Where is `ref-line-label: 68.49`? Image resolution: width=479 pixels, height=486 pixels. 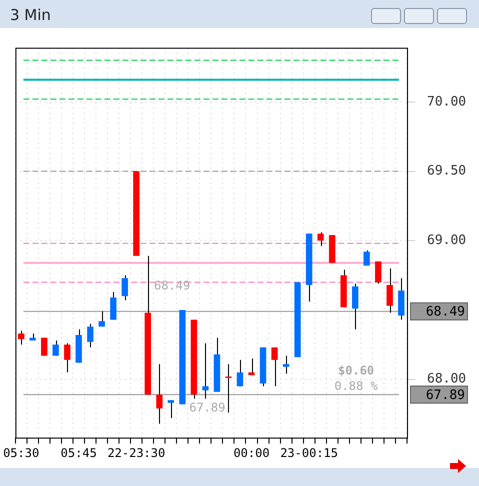
ref-line-label: 68.49 is located at coordinates (445, 312).